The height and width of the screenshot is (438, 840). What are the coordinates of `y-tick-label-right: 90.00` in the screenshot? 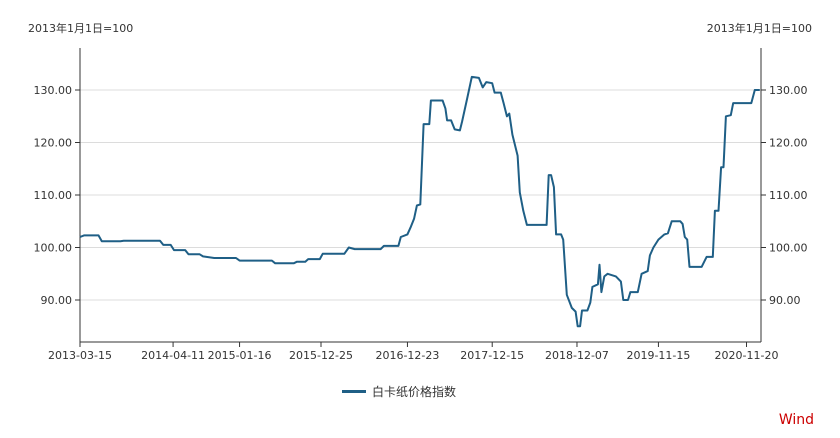 It's located at (785, 300).